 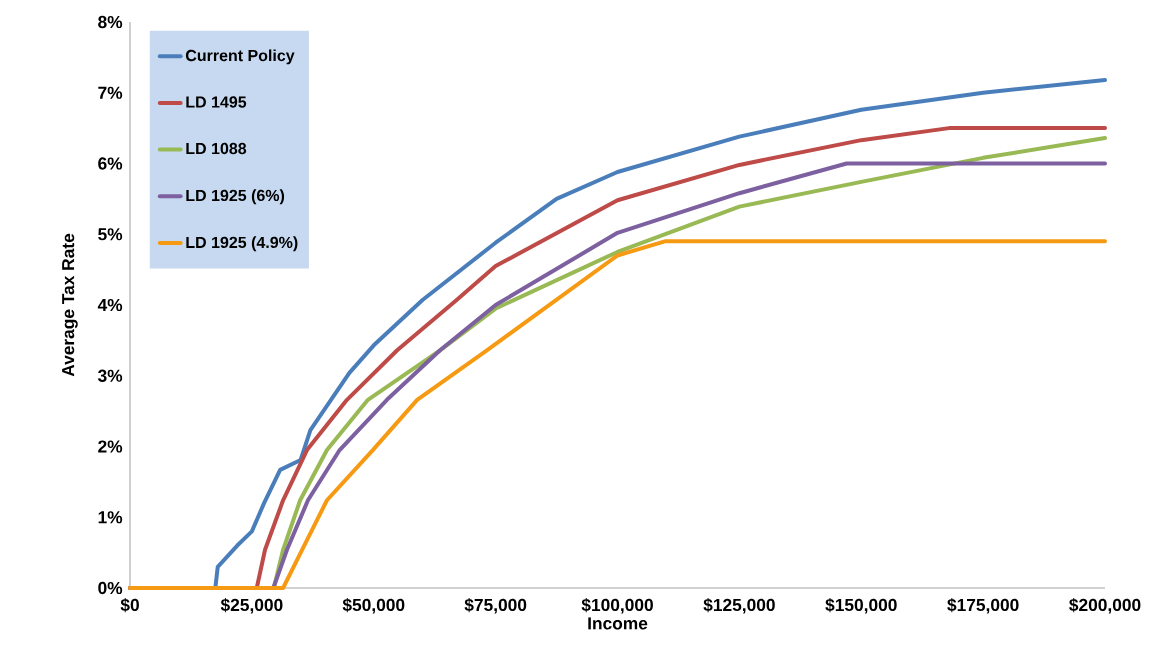 What do you see at coordinates (110, 446) in the screenshot?
I see `y-tick-label: 2%` at bounding box center [110, 446].